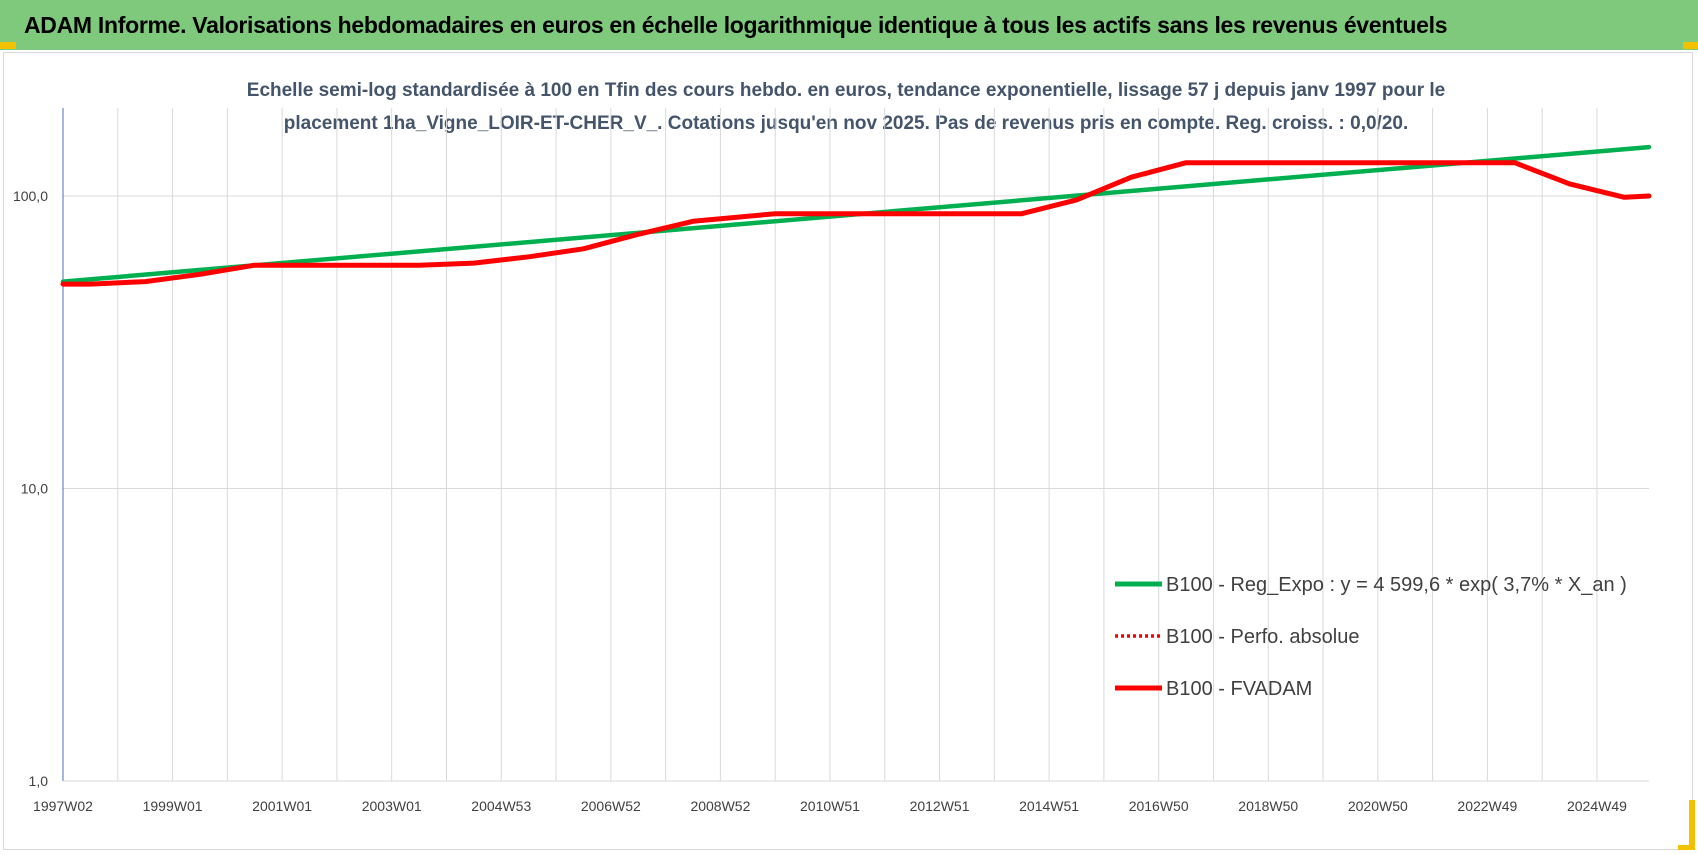  I want to click on legend-label: B100 - Perfo. absolue, so click(1262, 637).